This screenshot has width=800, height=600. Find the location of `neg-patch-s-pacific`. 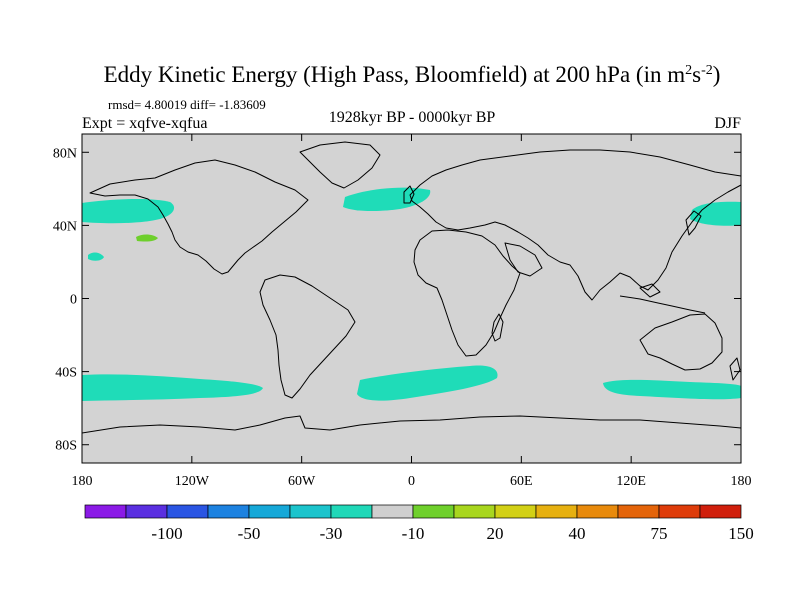

neg-patch-s-pacific is located at coordinates (172, 387).